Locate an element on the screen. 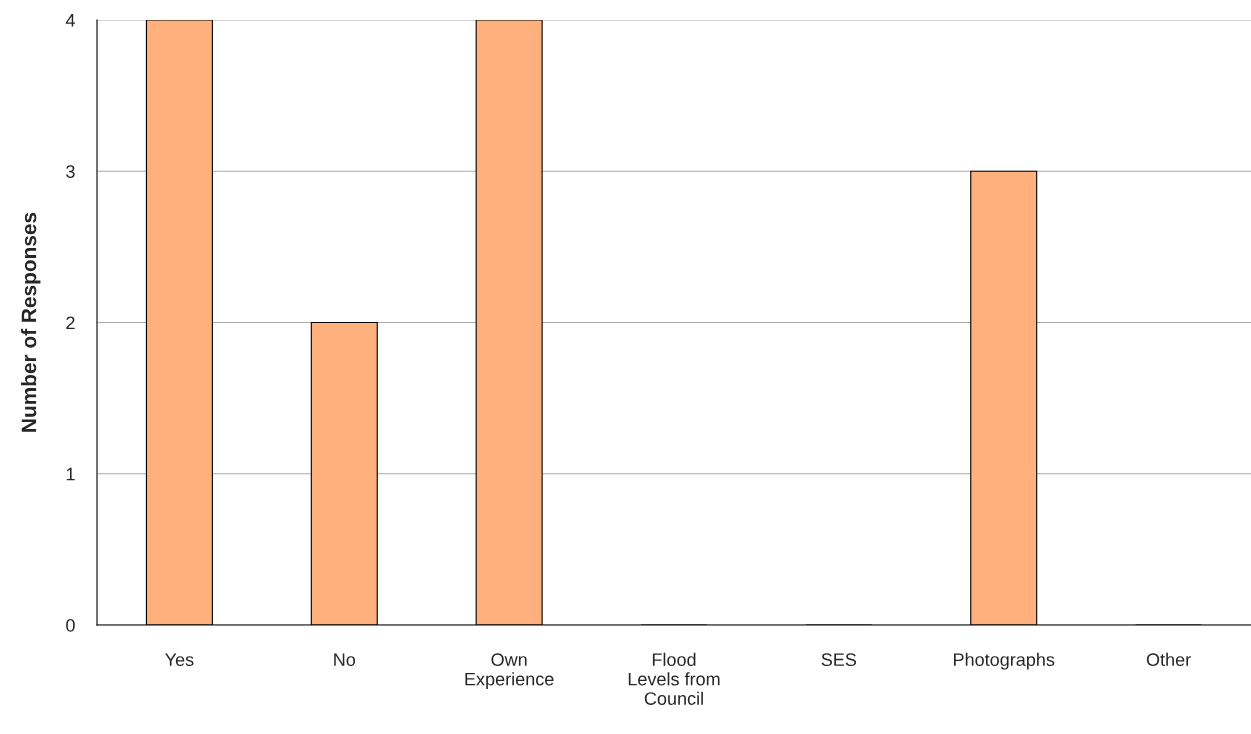 This screenshot has width=1251, height=734. x-tick-label: Photographs is located at coordinates (1004, 661).